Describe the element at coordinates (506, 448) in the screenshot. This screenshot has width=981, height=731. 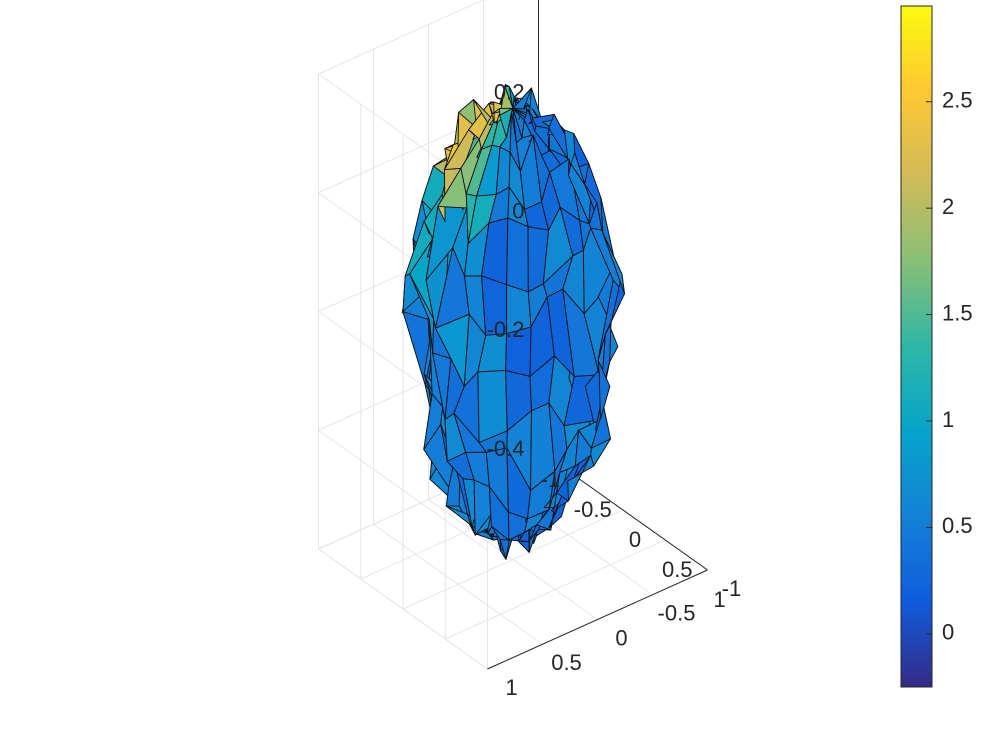
I see `z-tick-label: -0.4` at that location.